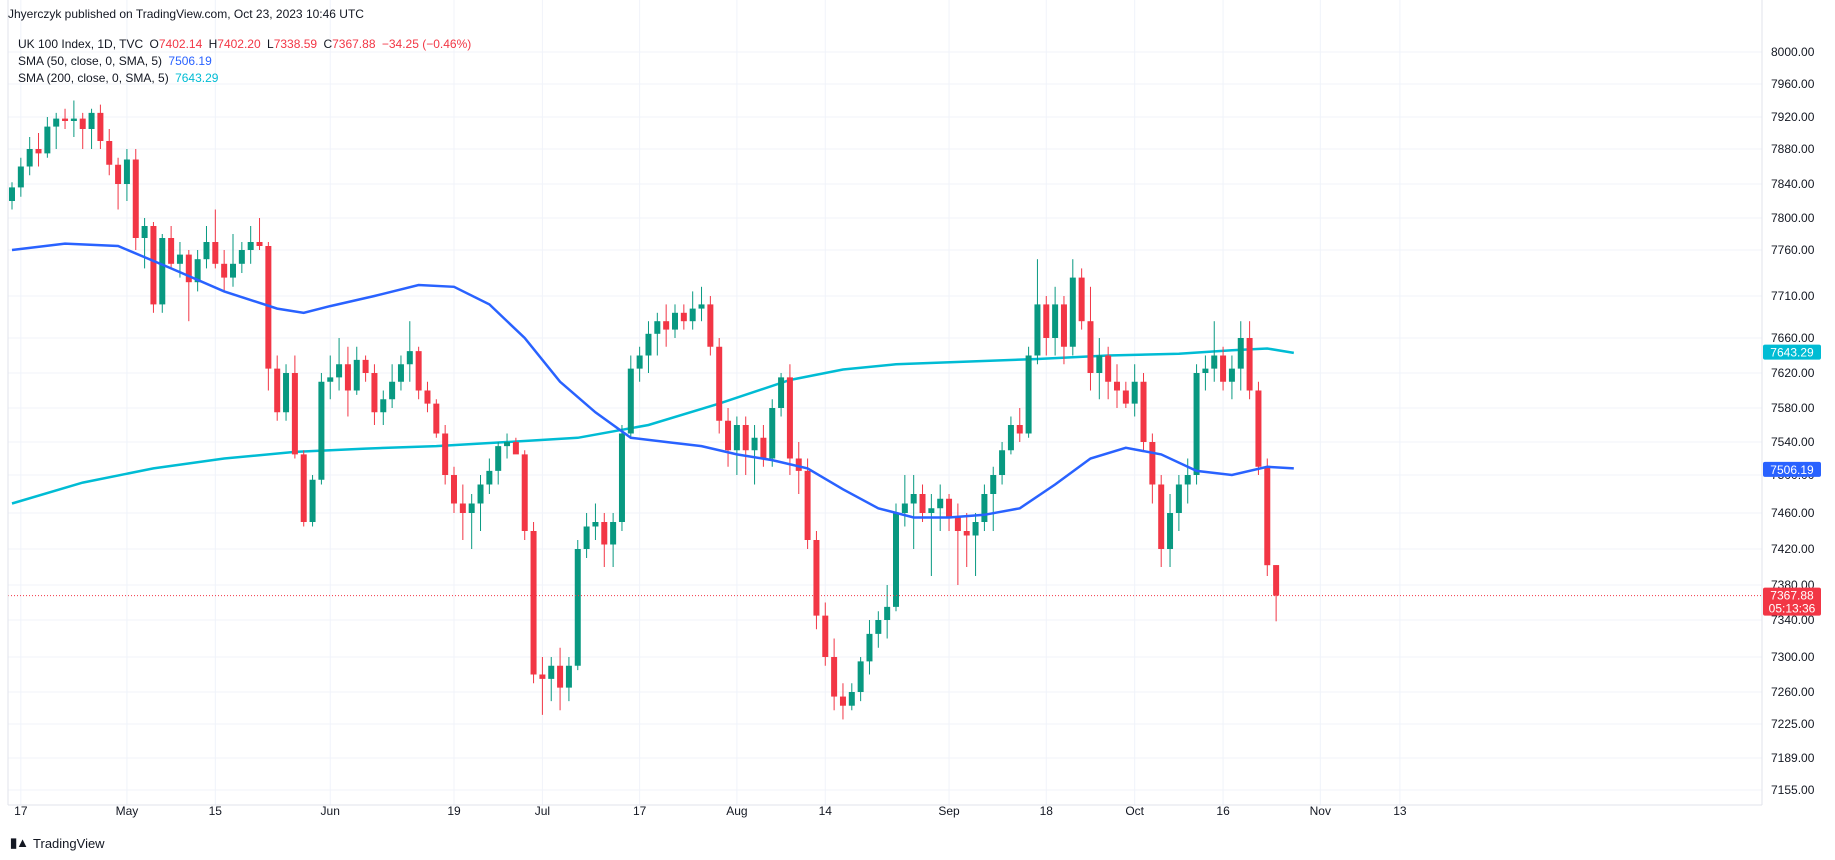  Describe the element at coordinates (19, 842) in the screenshot. I see `tradingview-logo-icon: ▮▲` at that location.